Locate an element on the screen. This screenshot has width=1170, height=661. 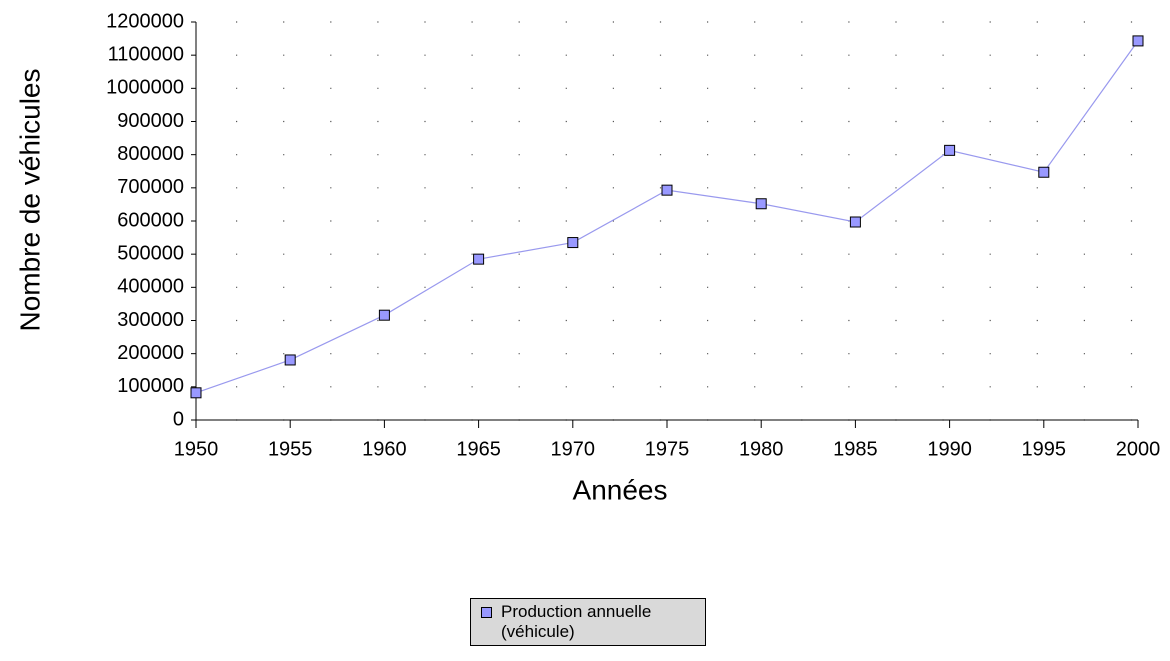
legend: Production annuelle (véhicule) is located at coordinates (588, 622).